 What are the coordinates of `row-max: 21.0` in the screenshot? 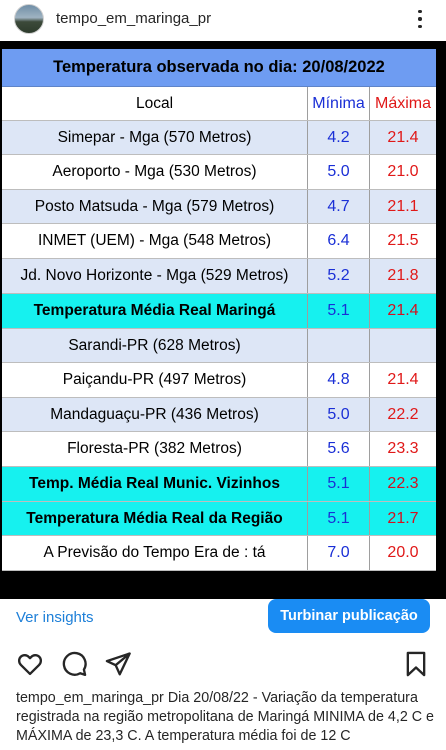 It's located at (403, 171).